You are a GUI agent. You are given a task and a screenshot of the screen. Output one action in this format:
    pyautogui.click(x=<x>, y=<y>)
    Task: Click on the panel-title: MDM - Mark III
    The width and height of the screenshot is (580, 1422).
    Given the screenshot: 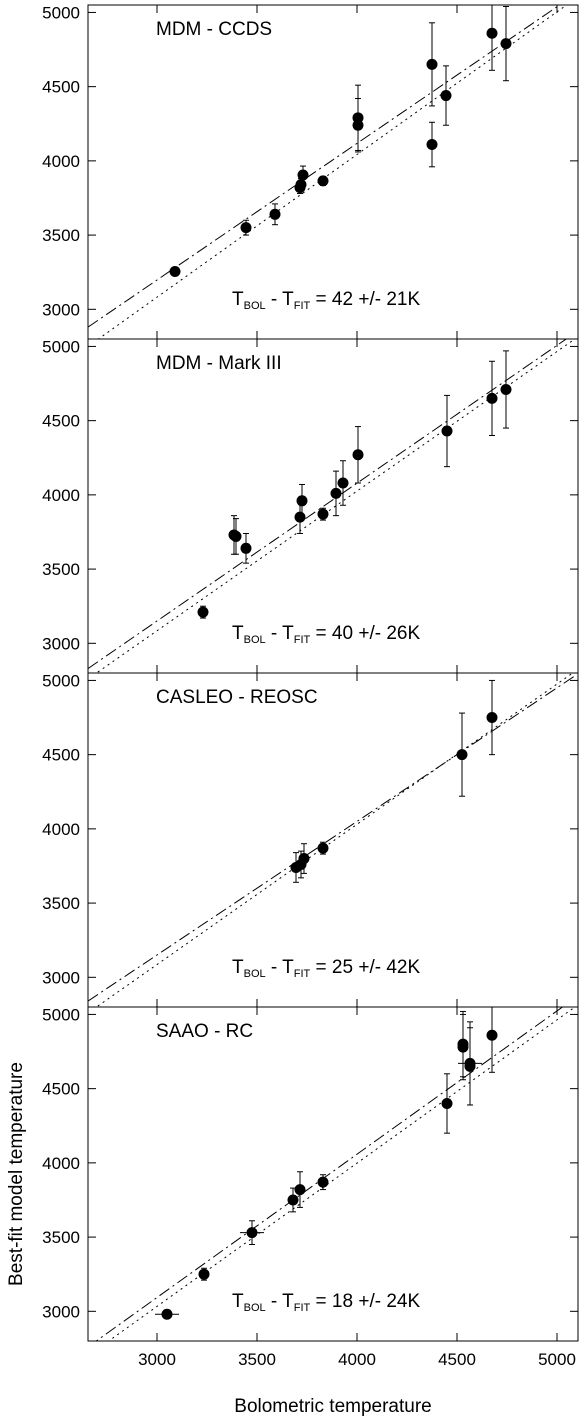 What is the action you would take?
    pyautogui.click(x=219, y=363)
    